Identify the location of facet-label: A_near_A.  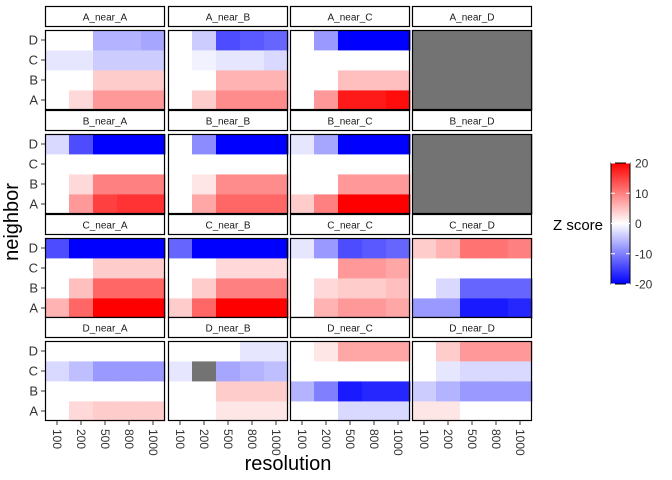
(105, 18).